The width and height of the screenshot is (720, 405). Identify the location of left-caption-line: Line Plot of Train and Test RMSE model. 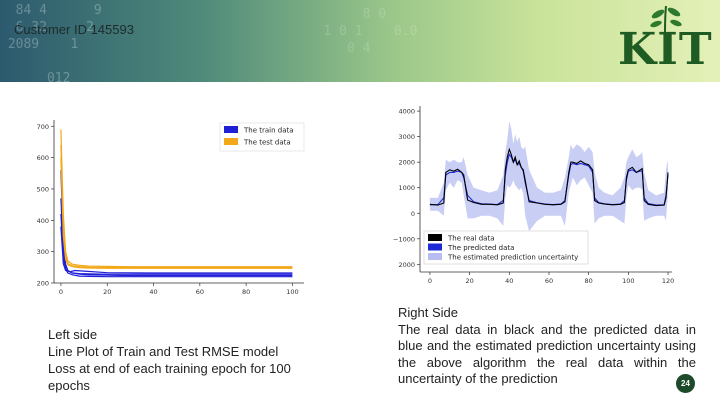
(163, 351).